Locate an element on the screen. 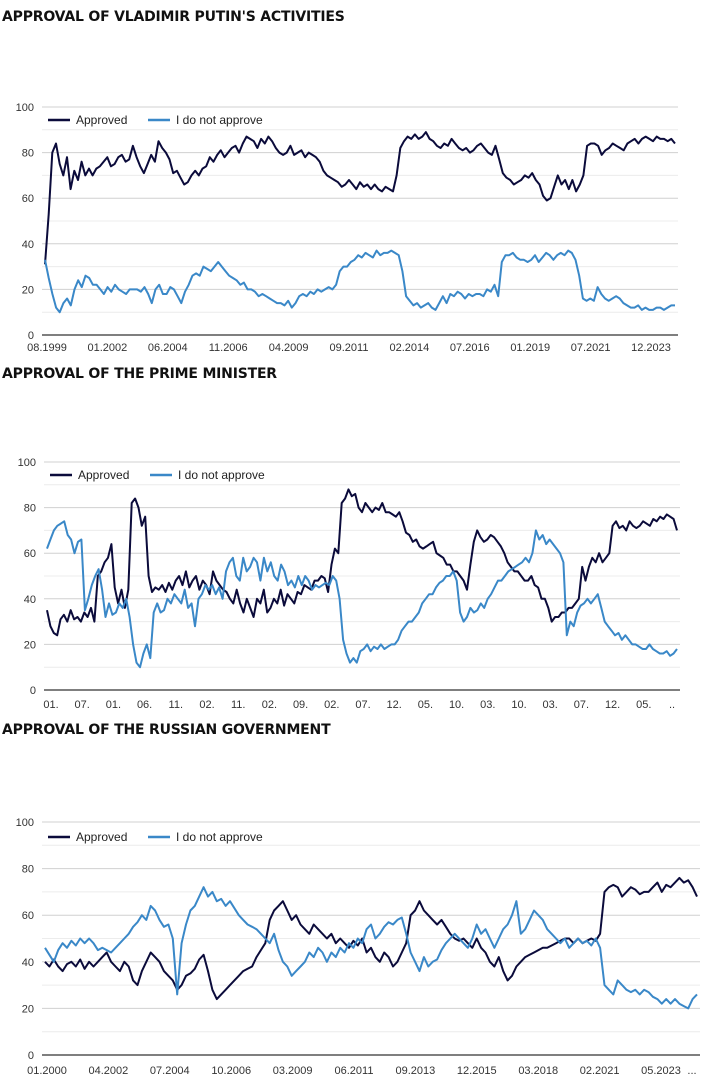 This screenshot has height=1080, width=704. x-tick-label: 12.2023 is located at coordinates (651, 348).